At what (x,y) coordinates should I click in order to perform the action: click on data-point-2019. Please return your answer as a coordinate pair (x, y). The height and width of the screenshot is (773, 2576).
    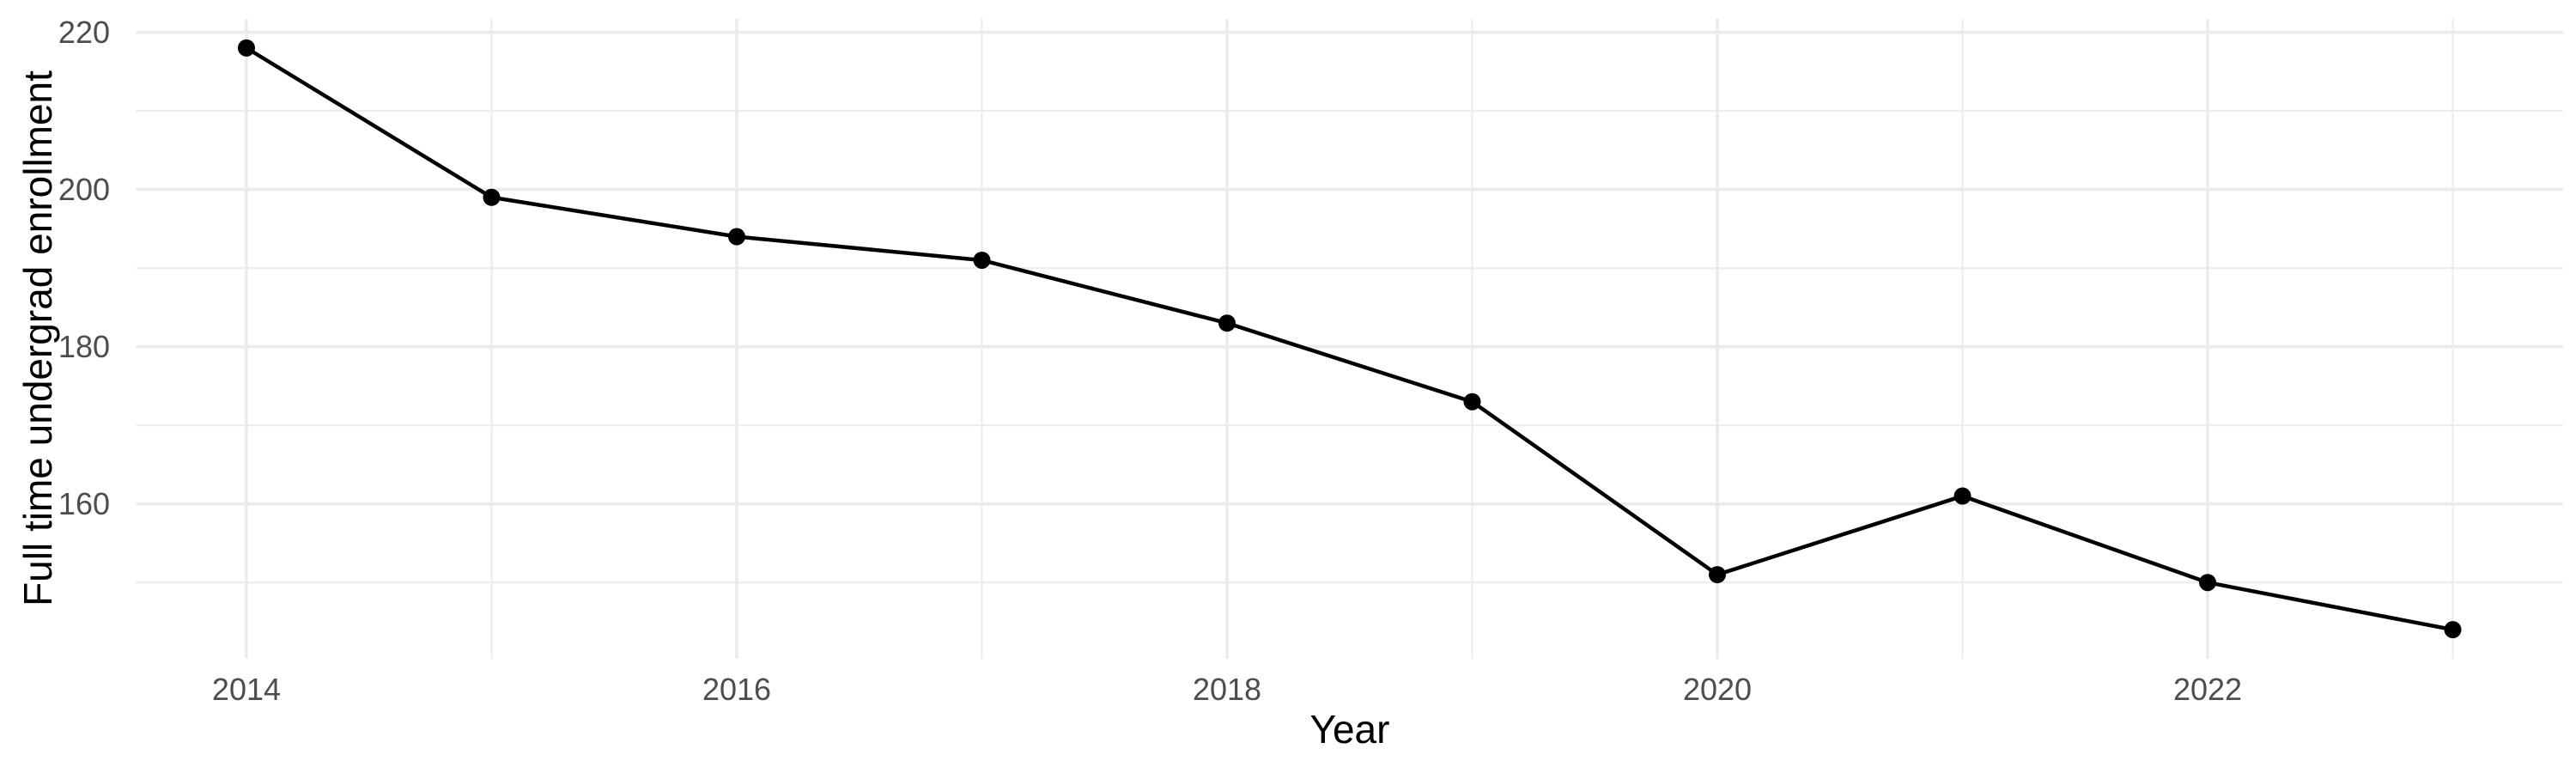
    Looking at the image, I should click on (1472, 402).